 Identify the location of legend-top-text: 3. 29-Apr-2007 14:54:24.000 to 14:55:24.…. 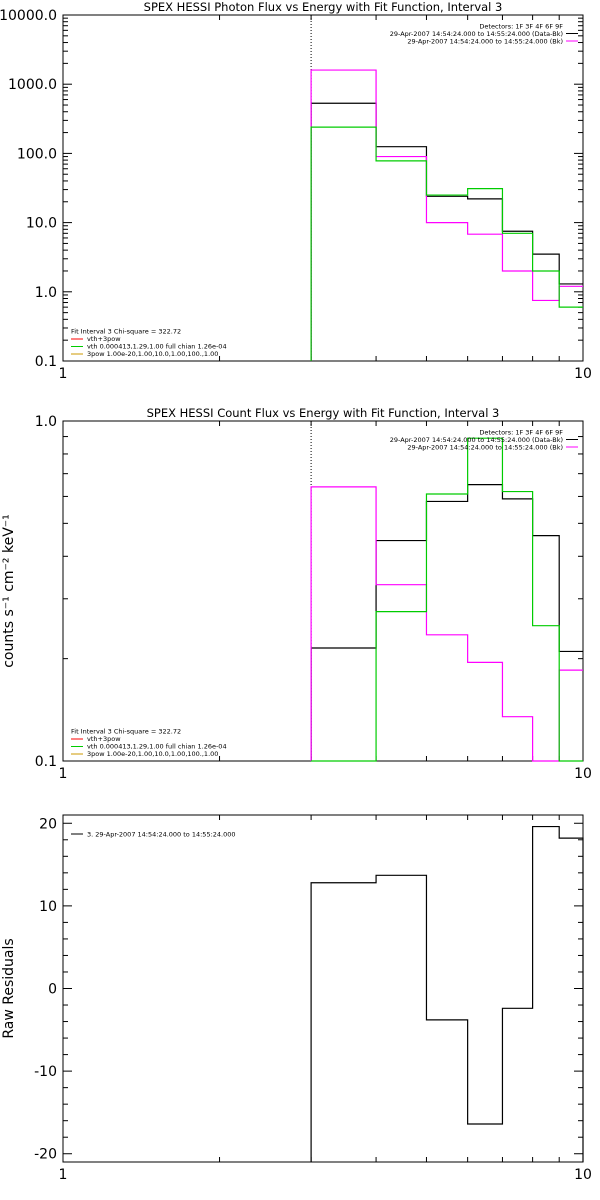
(161, 835).